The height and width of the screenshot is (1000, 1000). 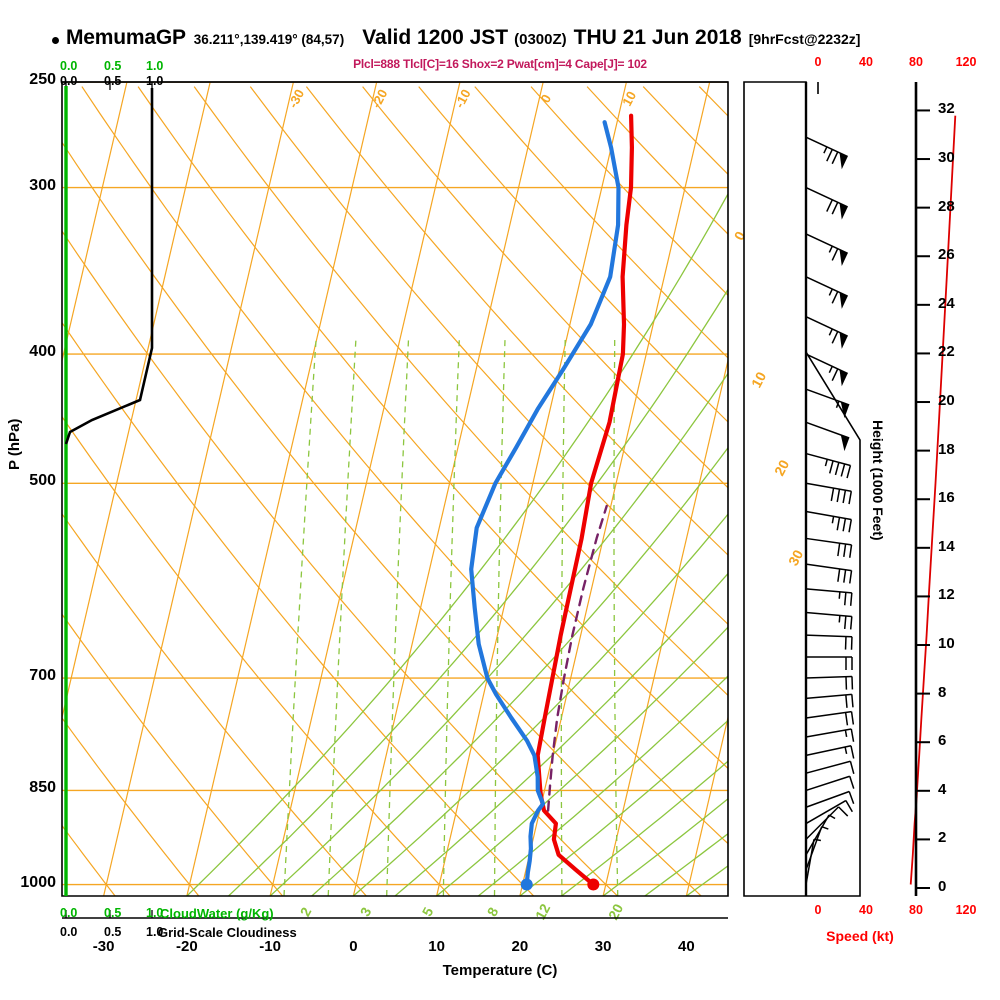 What do you see at coordinates (946, 546) in the screenshot?
I see `height-tick-14: 14` at bounding box center [946, 546].